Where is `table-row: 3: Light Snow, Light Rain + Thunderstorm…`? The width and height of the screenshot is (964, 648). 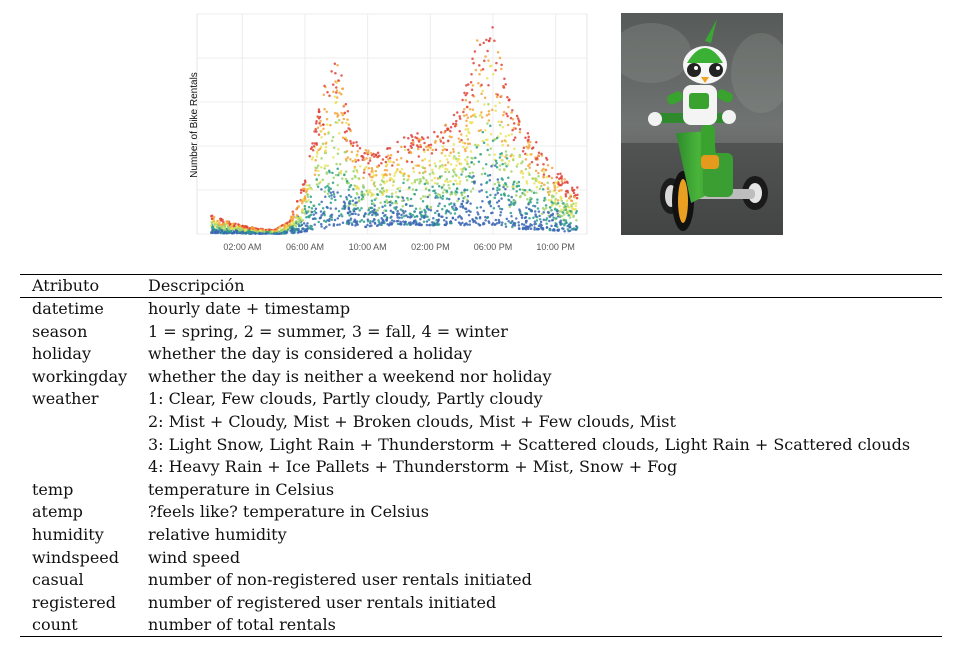 table-row: 3: Light Snow, Light Rain + Thunderstorm… is located at coordinates (481, 445).